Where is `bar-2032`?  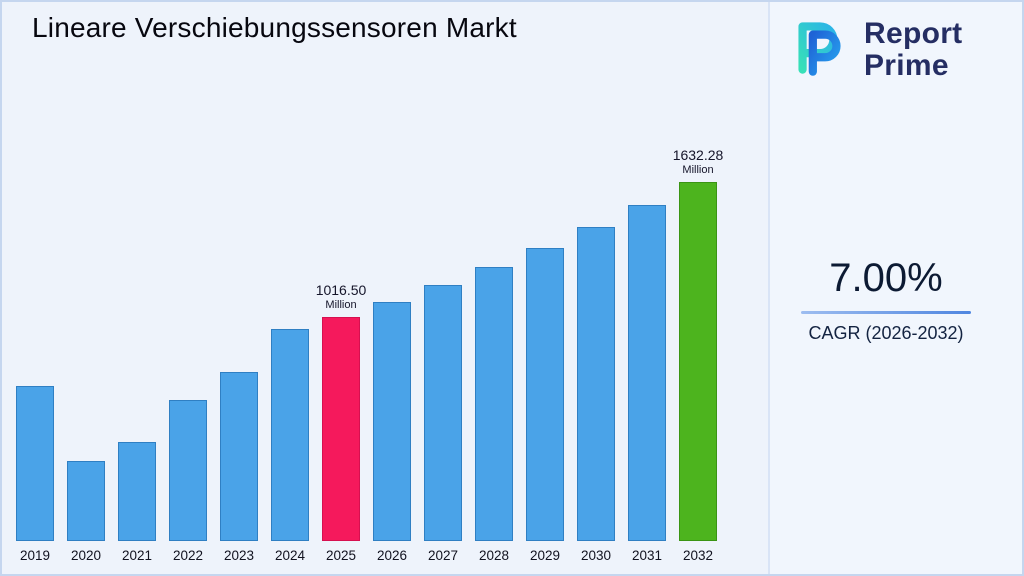
bar-2032 is located at coordinates (698, 361).